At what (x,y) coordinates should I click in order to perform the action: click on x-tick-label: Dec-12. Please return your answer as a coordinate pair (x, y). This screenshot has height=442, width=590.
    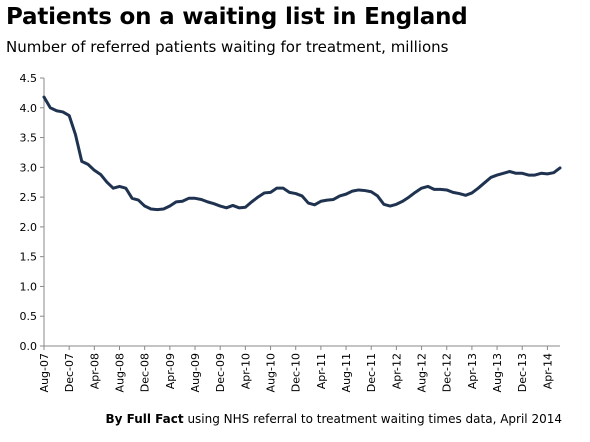
    Looking at the image, I should click on (447, 372).